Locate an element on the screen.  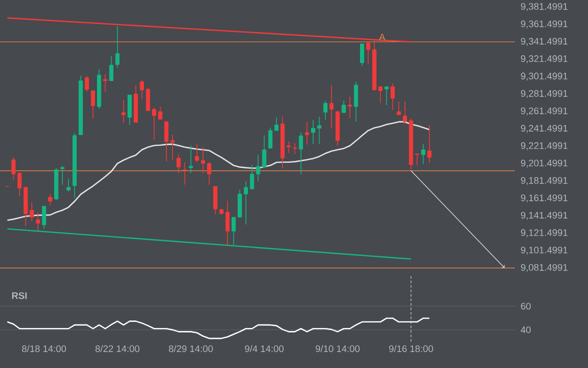
y-tick-label: 9,381.4991 is located at coordinates (544, 7).